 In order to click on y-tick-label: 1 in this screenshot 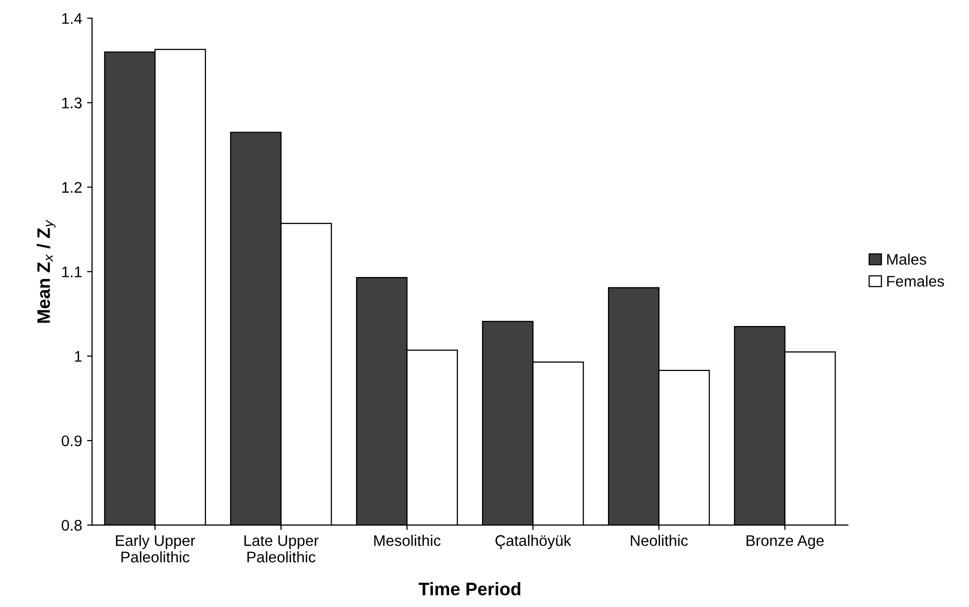, I will do `click(78, 356)`.